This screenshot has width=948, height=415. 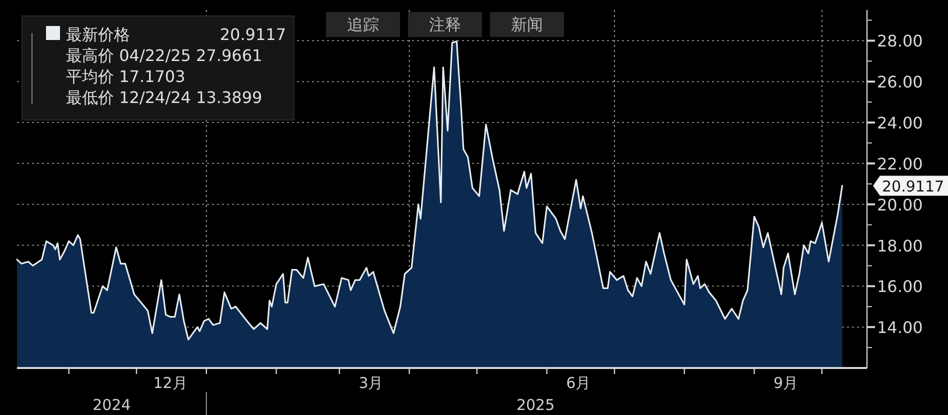 What do you see at coordinates (900, 123) in the screenshot?
I see `y-tick-label: 24.00` at bounding box center [900, 123].